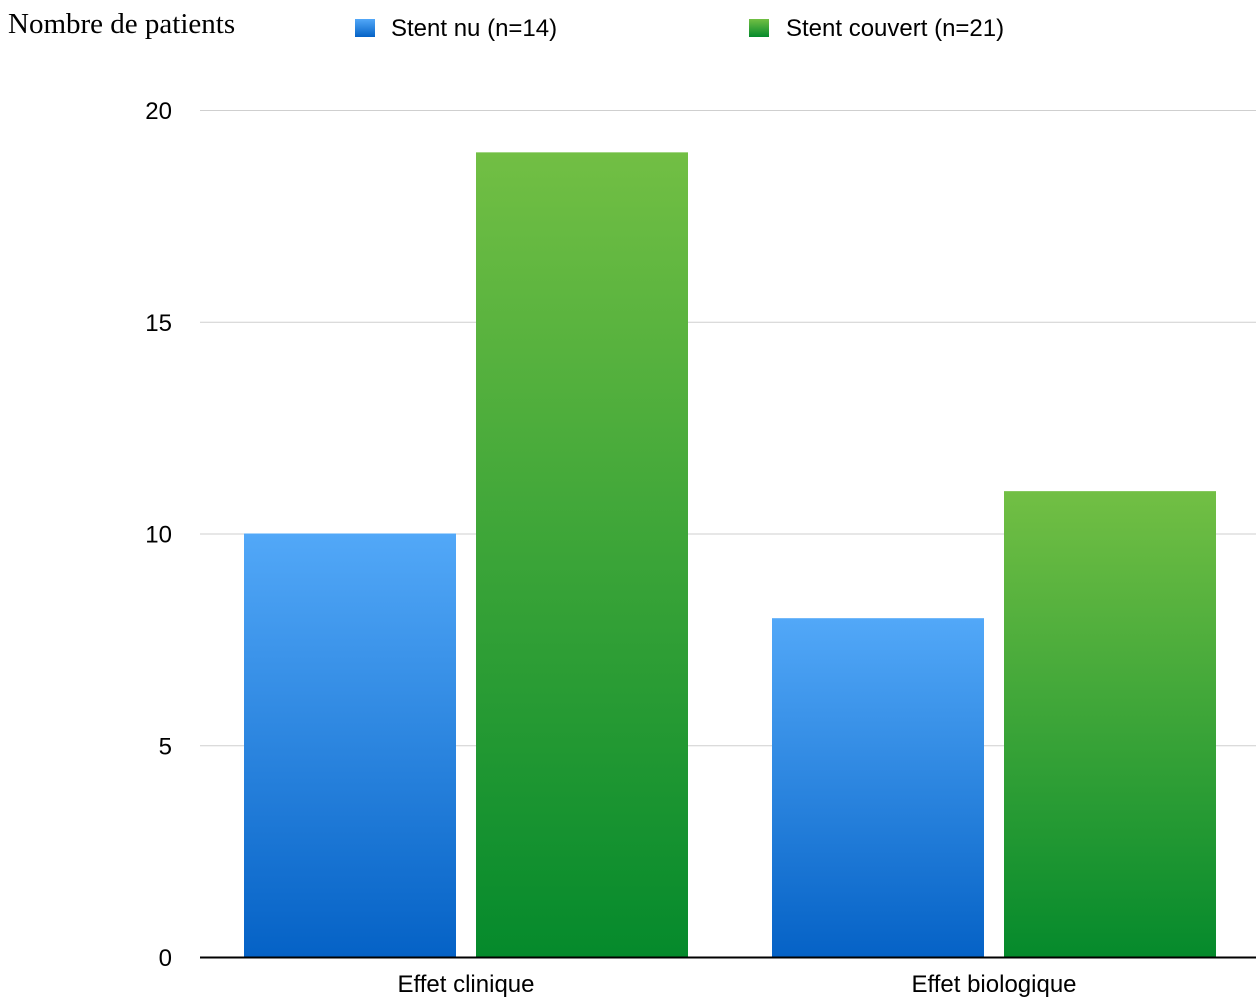  I want to click on legend-swatch-stent-couvert, so click(759, 28).